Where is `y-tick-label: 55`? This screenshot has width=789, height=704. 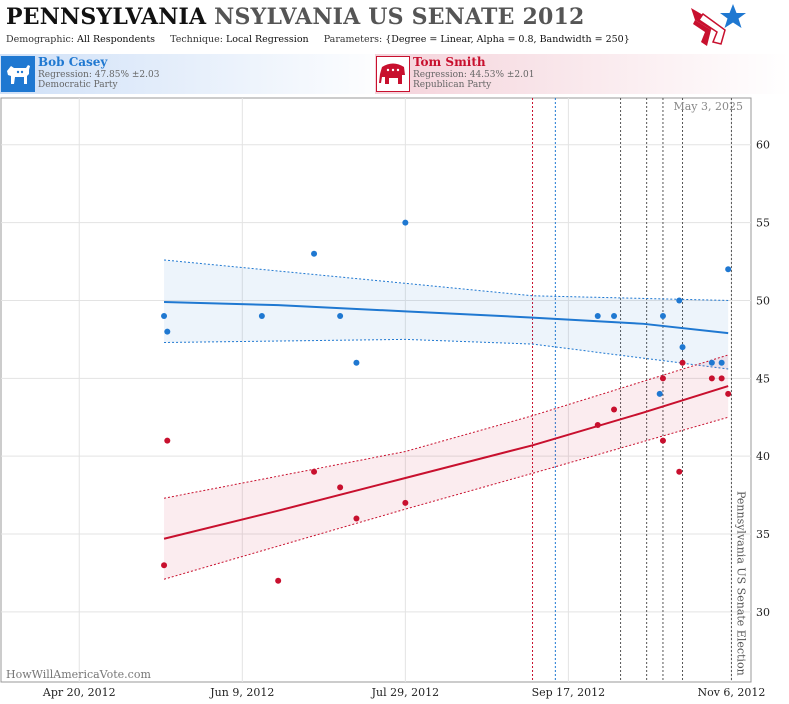
y-tick-label: 55 is located at coordinates (763, 223).